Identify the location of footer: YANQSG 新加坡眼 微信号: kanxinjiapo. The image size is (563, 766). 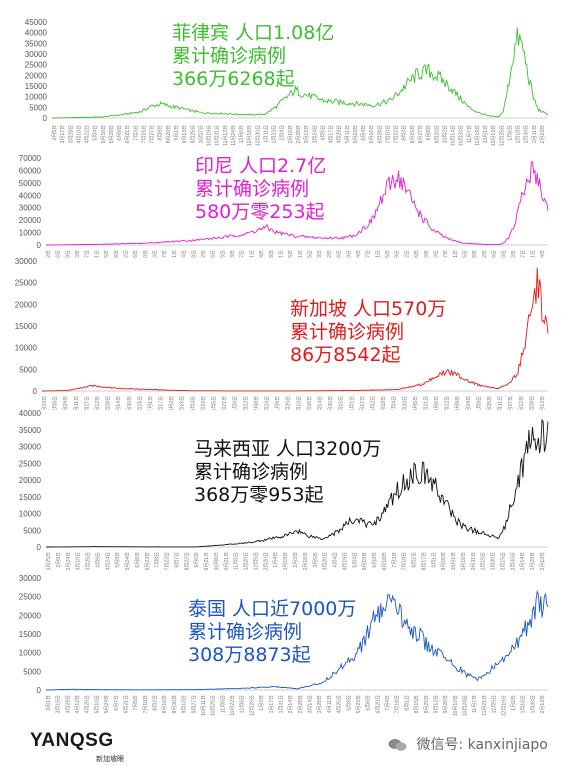
(281, 744).